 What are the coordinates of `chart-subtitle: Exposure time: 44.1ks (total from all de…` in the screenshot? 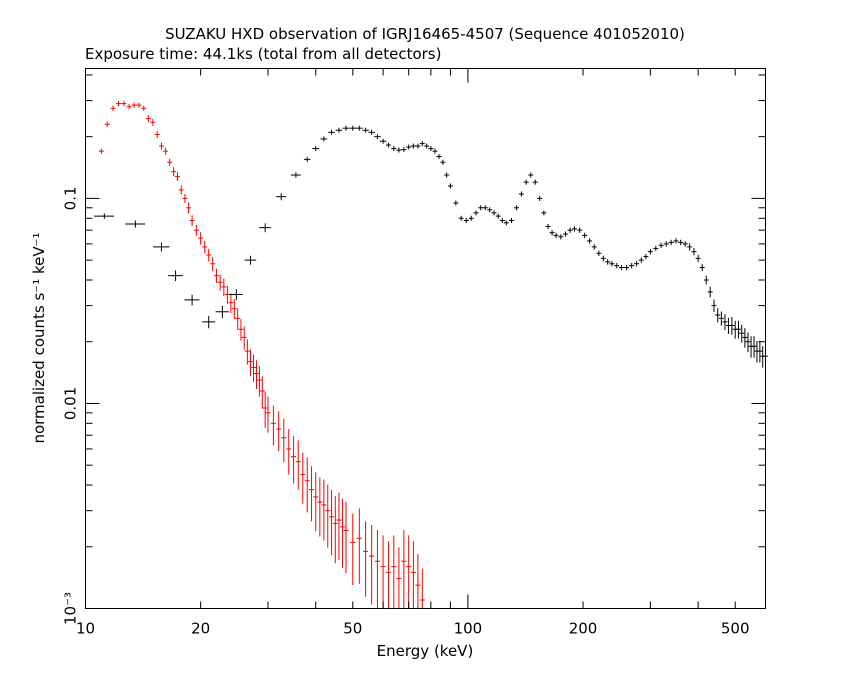 It's located at (263, 54).